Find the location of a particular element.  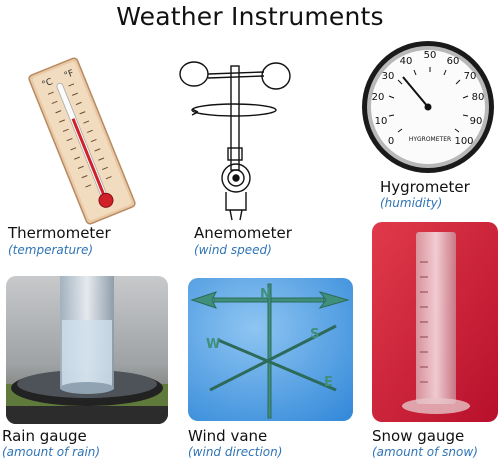

vane-letter-e: E is located at coordinates (328, 382).